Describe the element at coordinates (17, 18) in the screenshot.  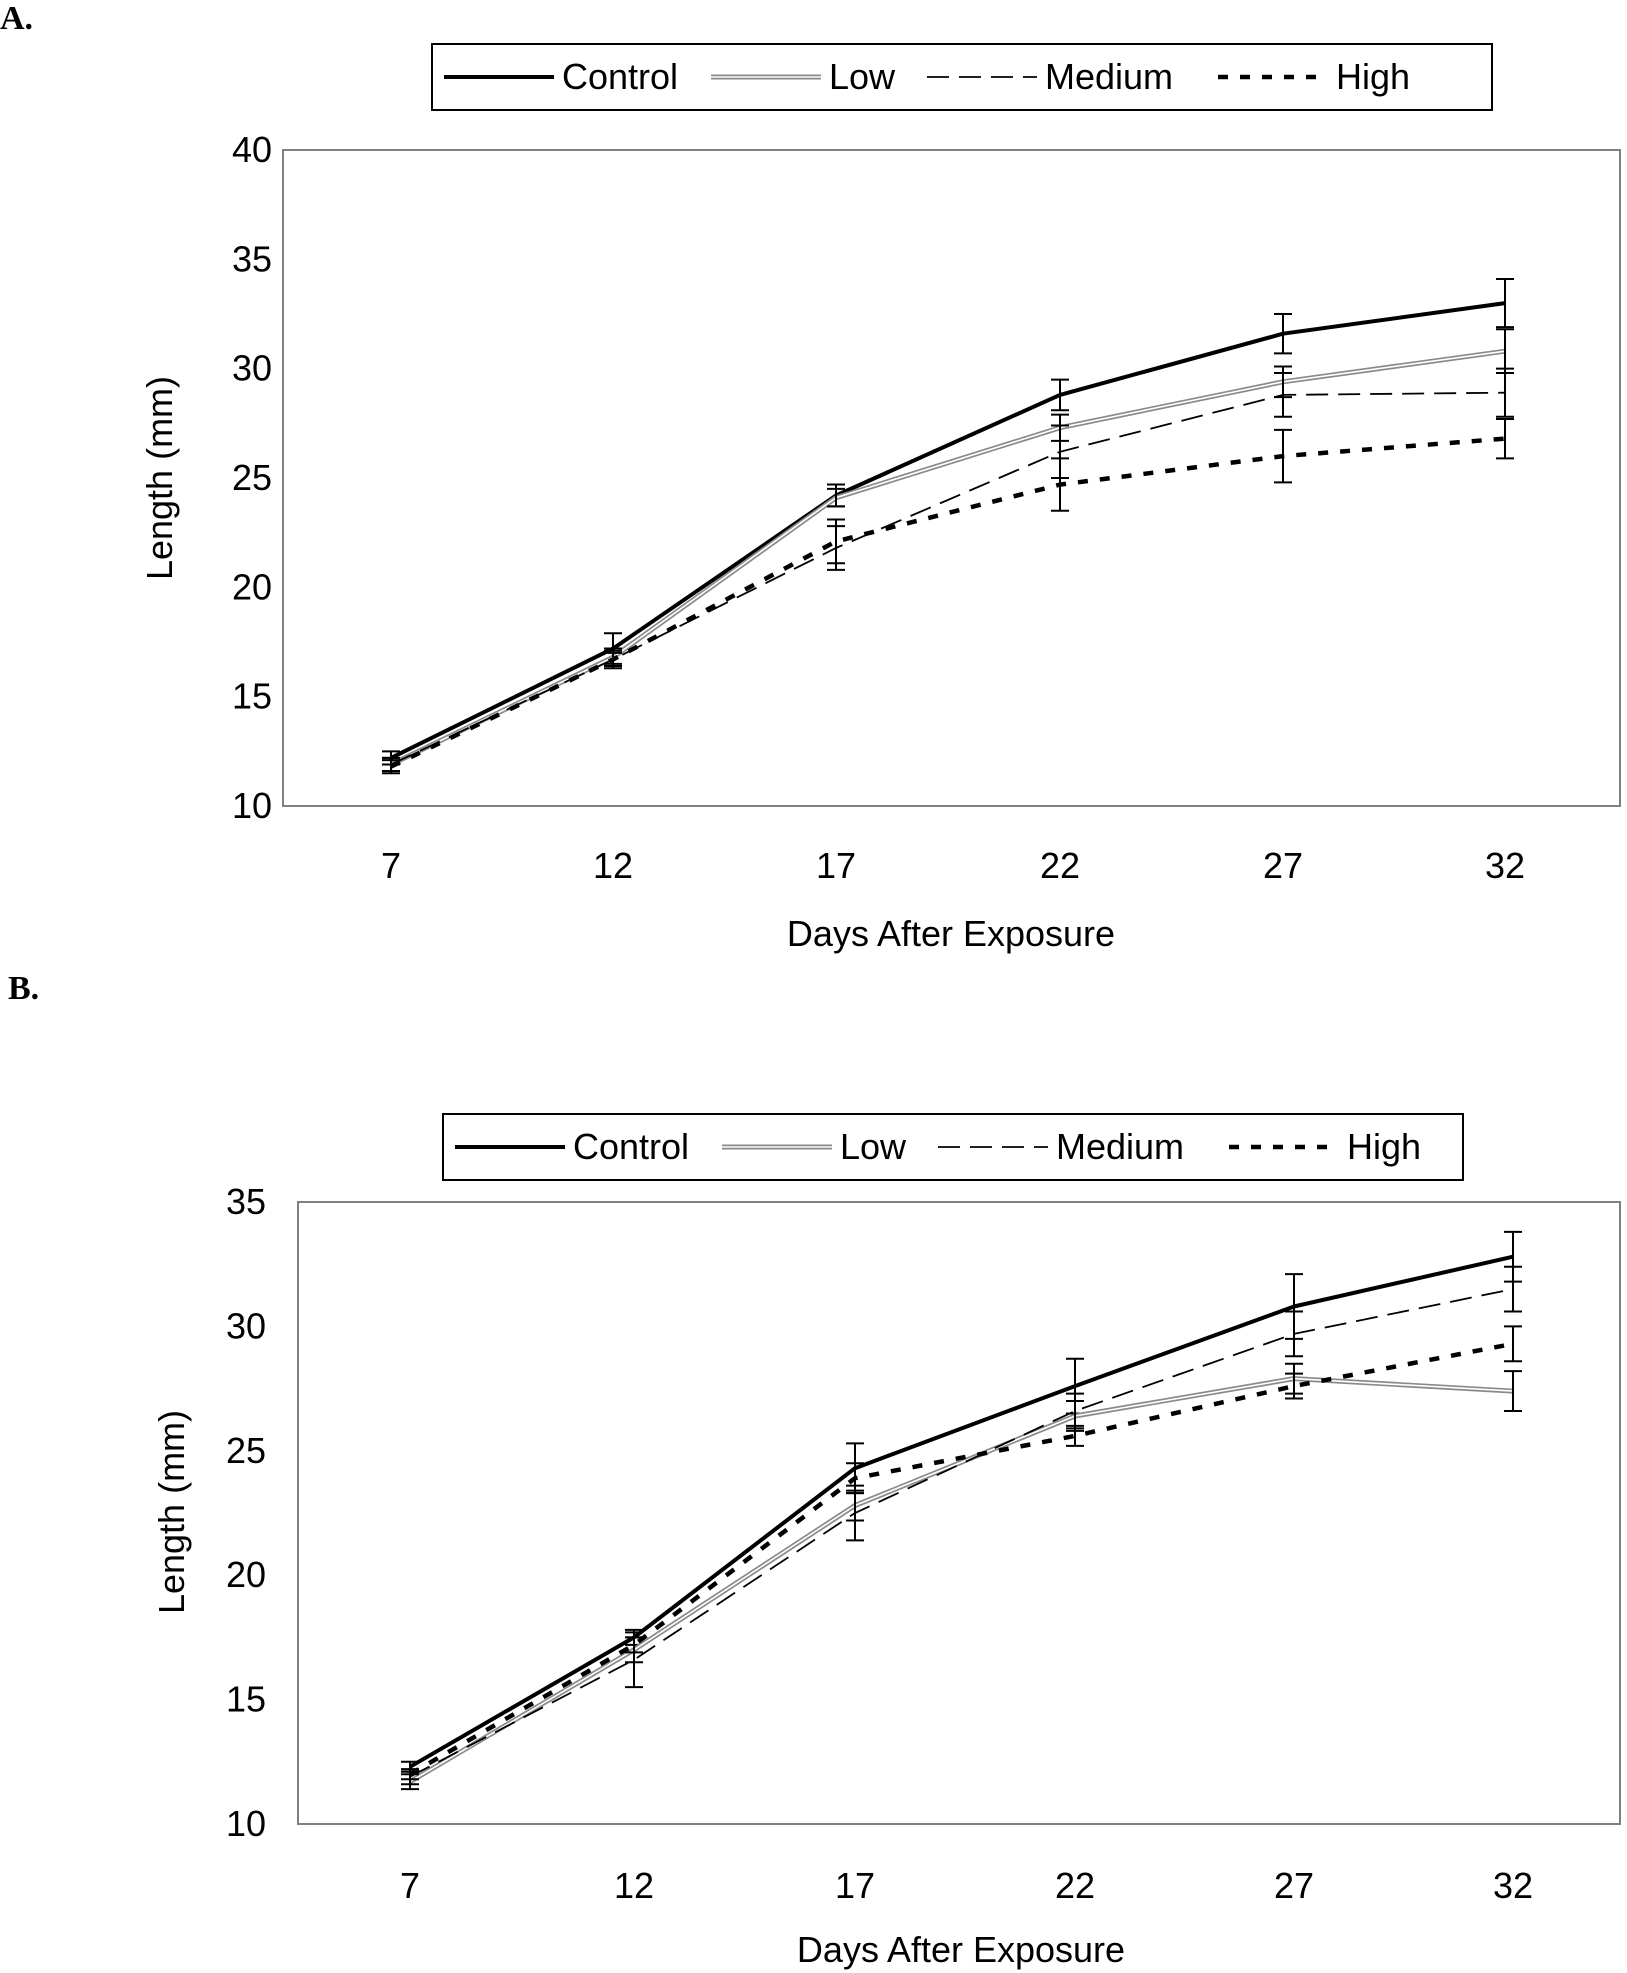
I see `panel-a-label: A.` at that location.